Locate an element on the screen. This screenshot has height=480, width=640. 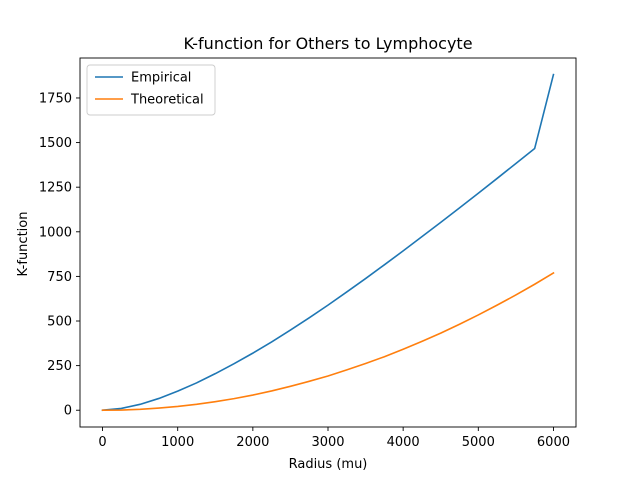
legend: Empirical Theoretical is located at coordinates (151, 90).